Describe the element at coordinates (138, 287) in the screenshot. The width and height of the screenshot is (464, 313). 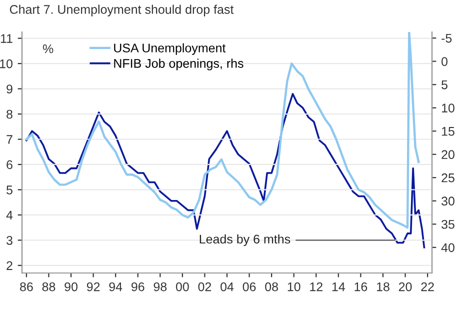
I see `x-tick-label: 96` at that location.